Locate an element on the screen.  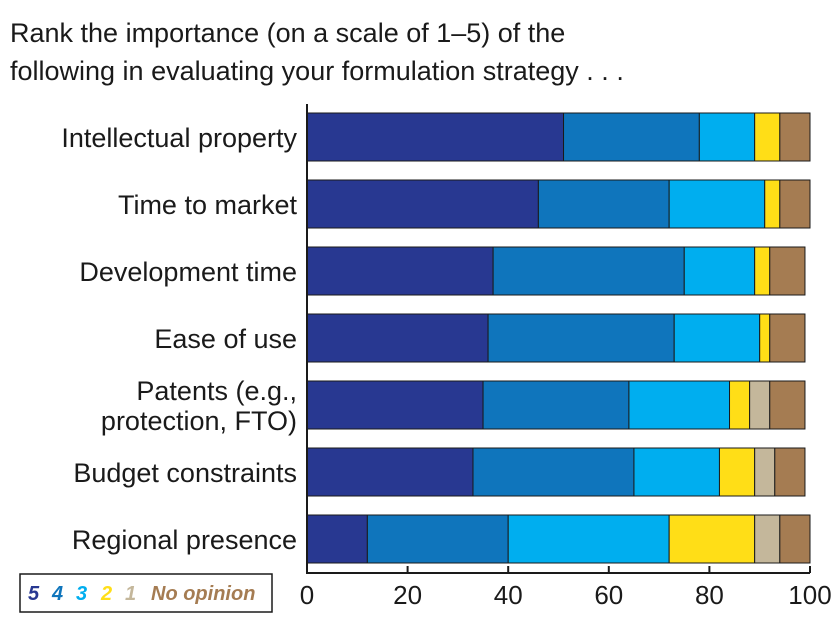
x-tick-label: 80 is located at coordinates (709, 595).